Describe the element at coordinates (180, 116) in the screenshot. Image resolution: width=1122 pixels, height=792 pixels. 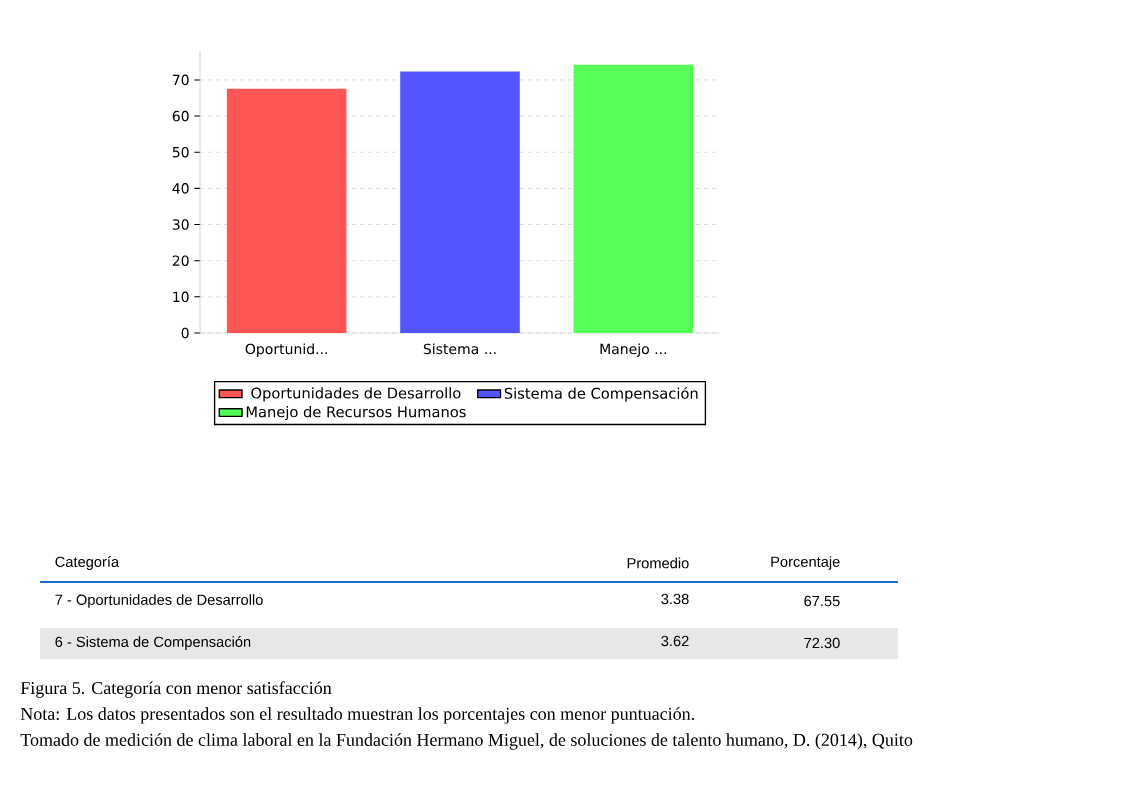
I see `y-tick-label: 60` at that location.